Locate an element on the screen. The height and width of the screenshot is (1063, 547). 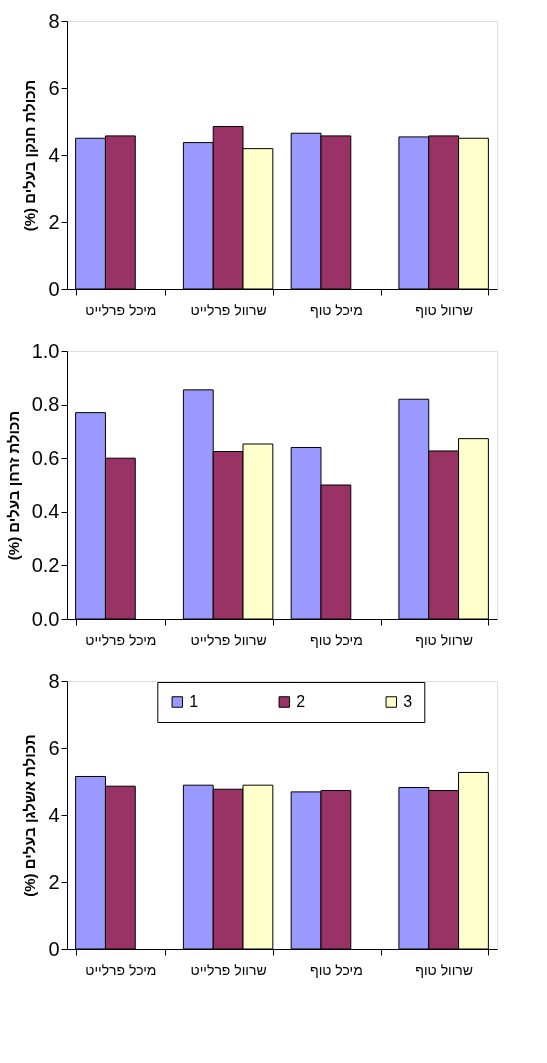
y-axis-title: תכולת חנקן בעלים (%) is located at coordinates (30, 155).